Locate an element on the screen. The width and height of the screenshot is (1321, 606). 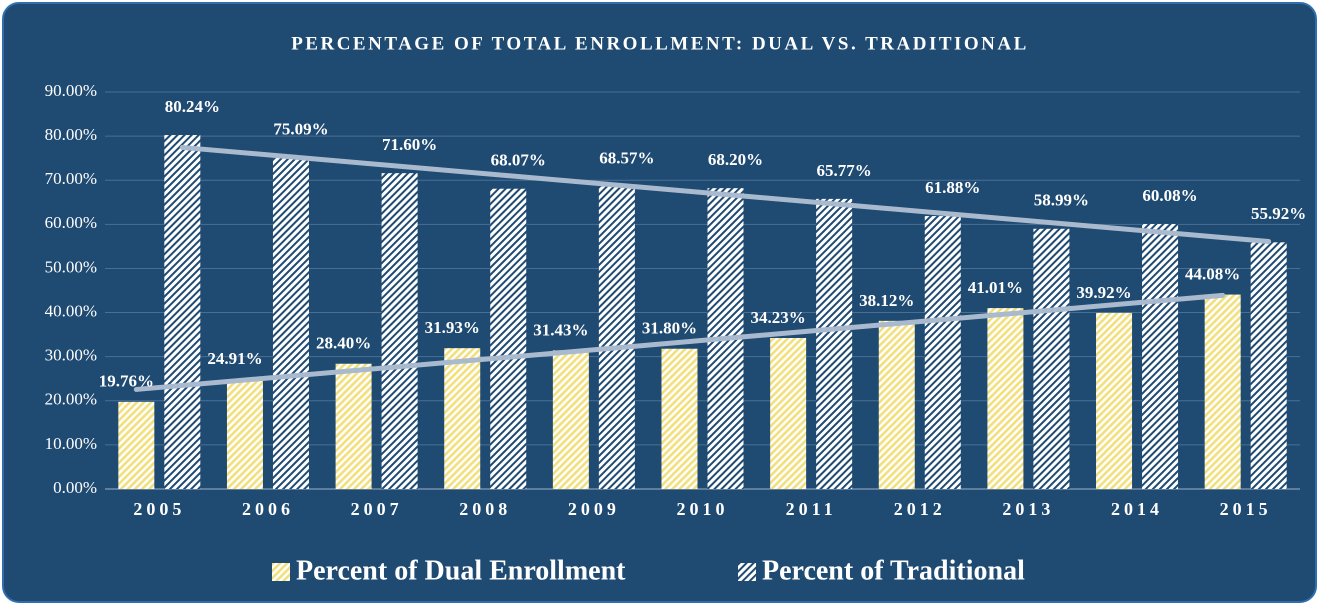
x-tick-label: 2012 is located at coordinates (920, 509).